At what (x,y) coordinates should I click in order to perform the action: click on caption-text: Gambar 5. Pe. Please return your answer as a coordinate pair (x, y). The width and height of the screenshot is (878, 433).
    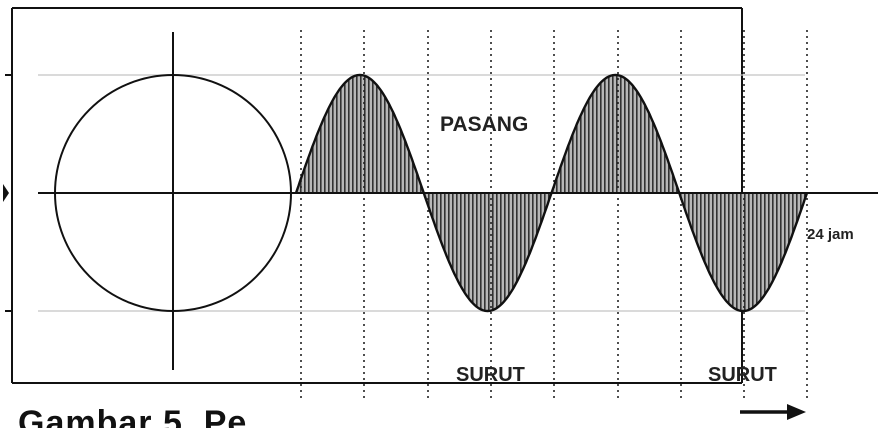
    Looking at the image, I should click on (133, 416).